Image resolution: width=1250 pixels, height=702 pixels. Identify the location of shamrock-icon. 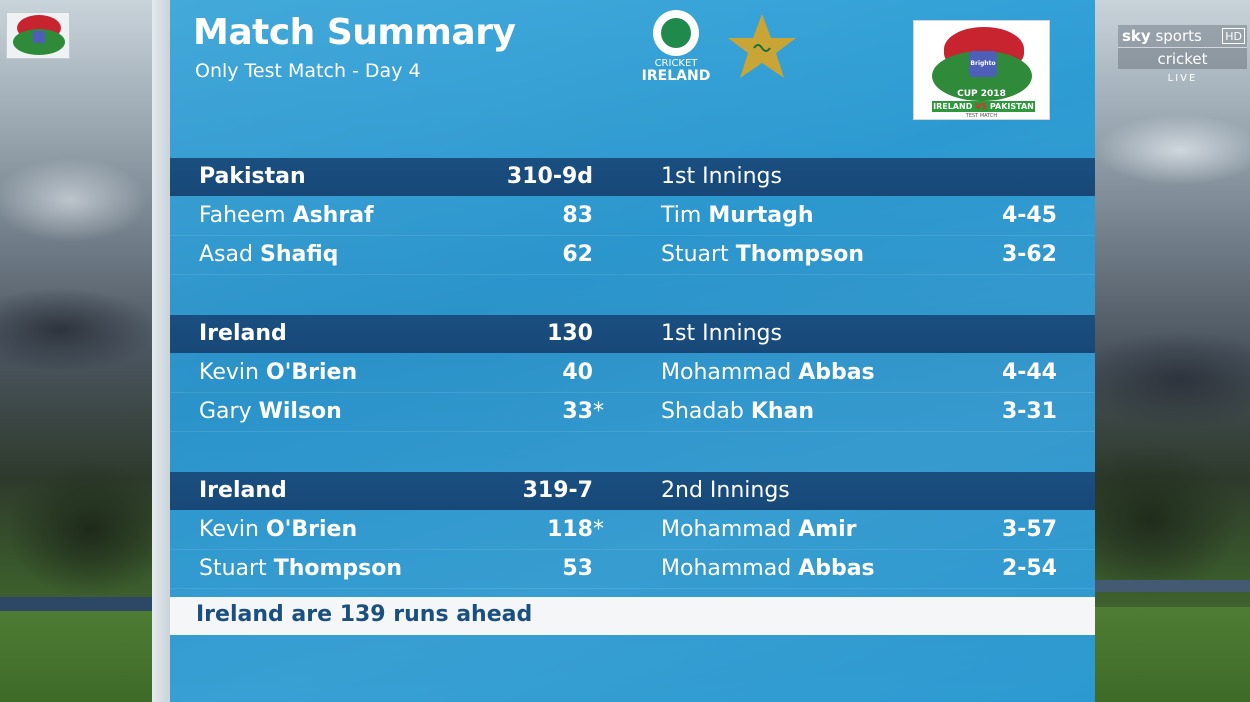
(676, 33).